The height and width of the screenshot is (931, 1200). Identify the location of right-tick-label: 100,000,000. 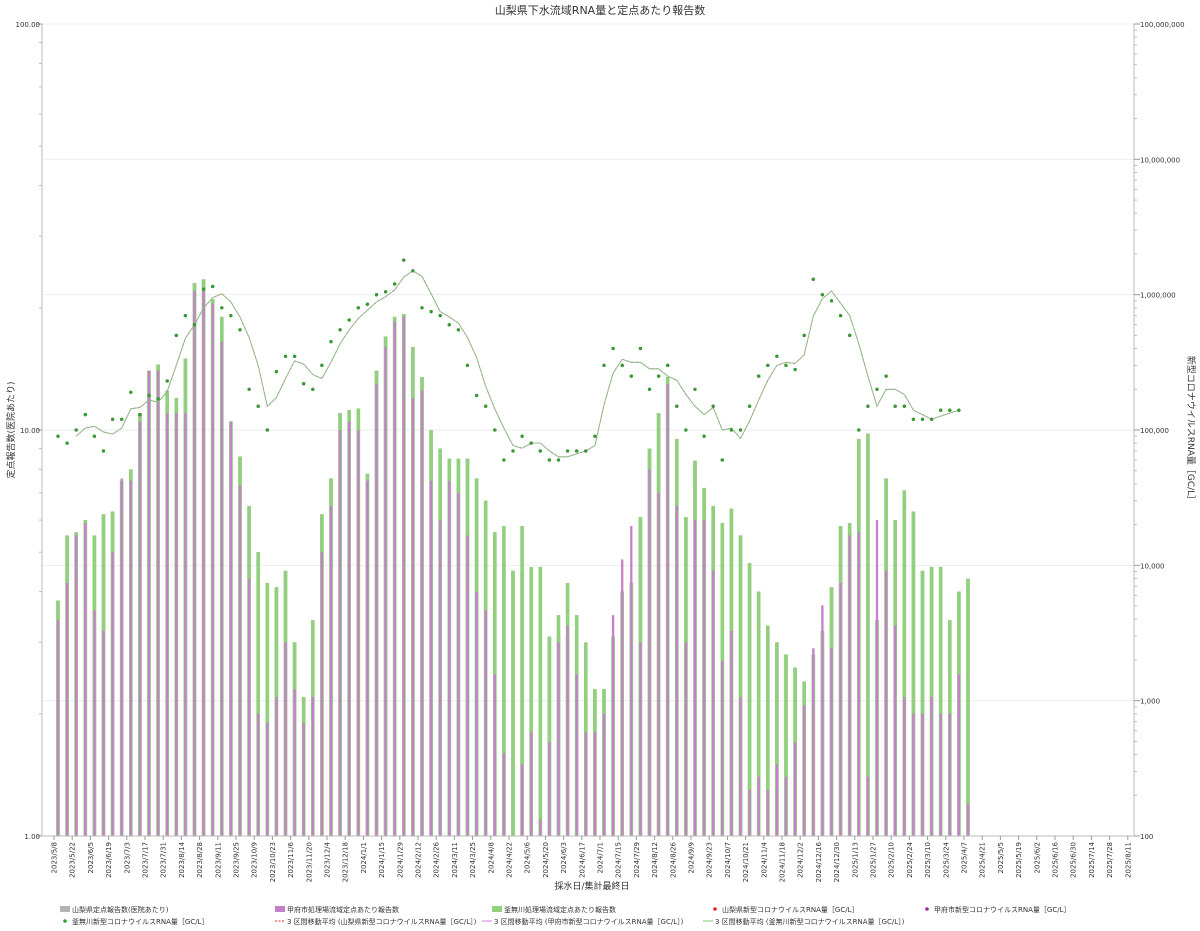
(1162, 25).